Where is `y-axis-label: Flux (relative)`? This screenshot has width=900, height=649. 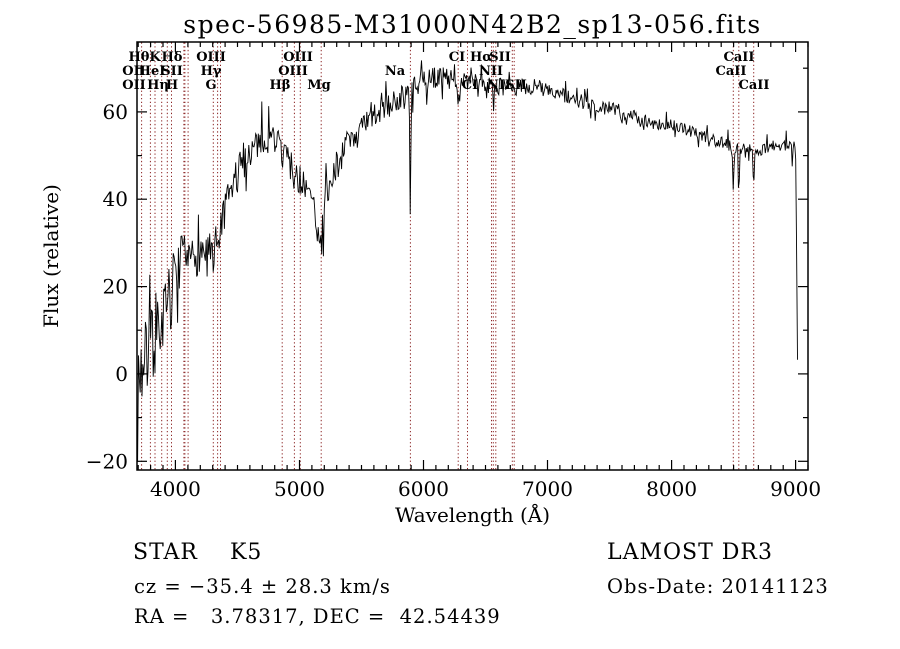 y-axis-label: Flux (relative) is located at coordinates (51, 256).